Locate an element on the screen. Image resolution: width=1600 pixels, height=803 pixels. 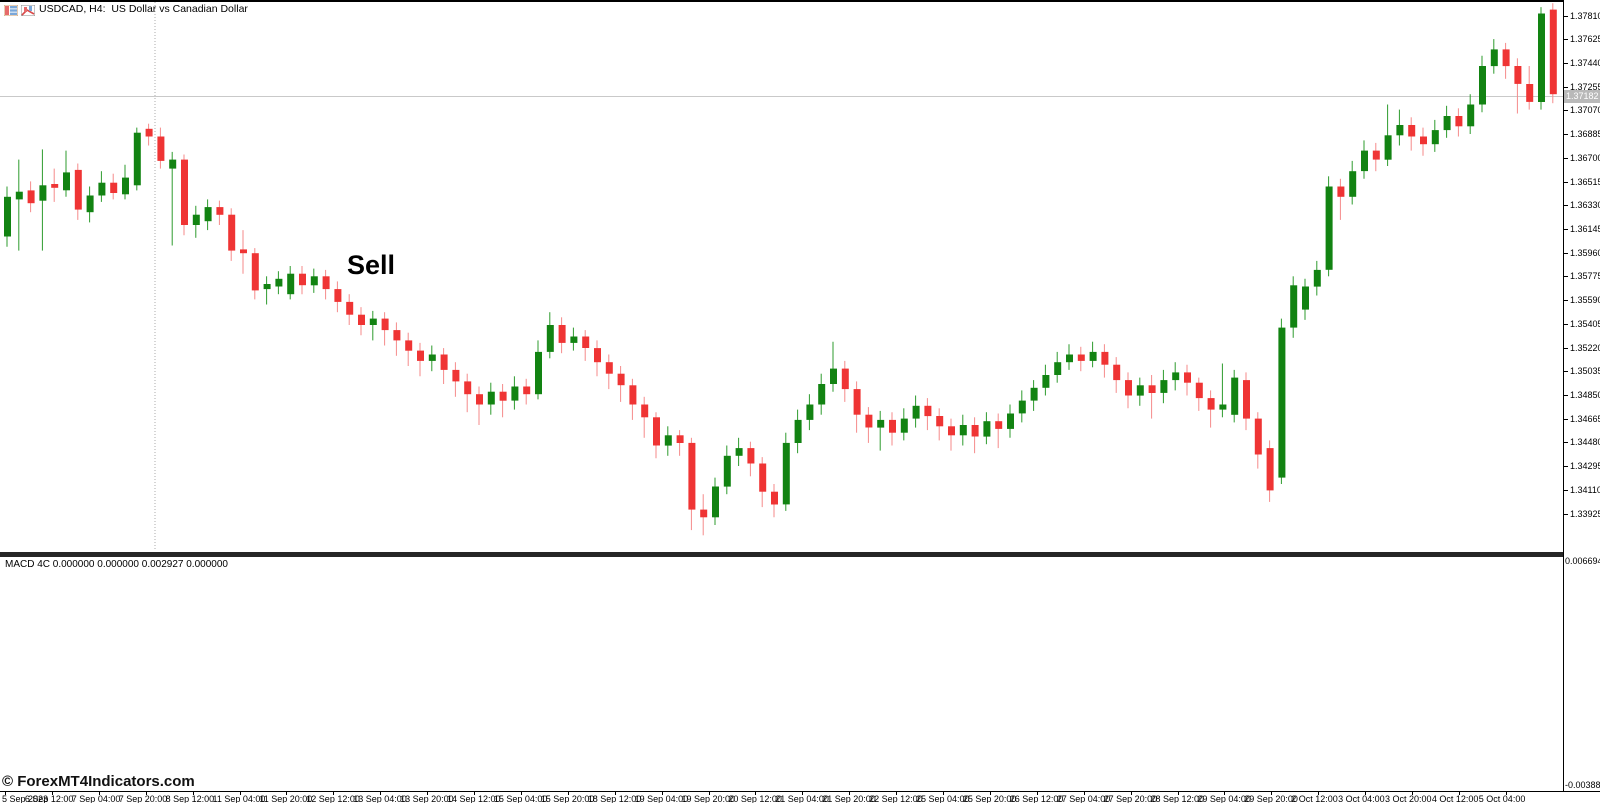
time-axis-label: 21 Sep 20:00 is located at coordinates (849, 798).